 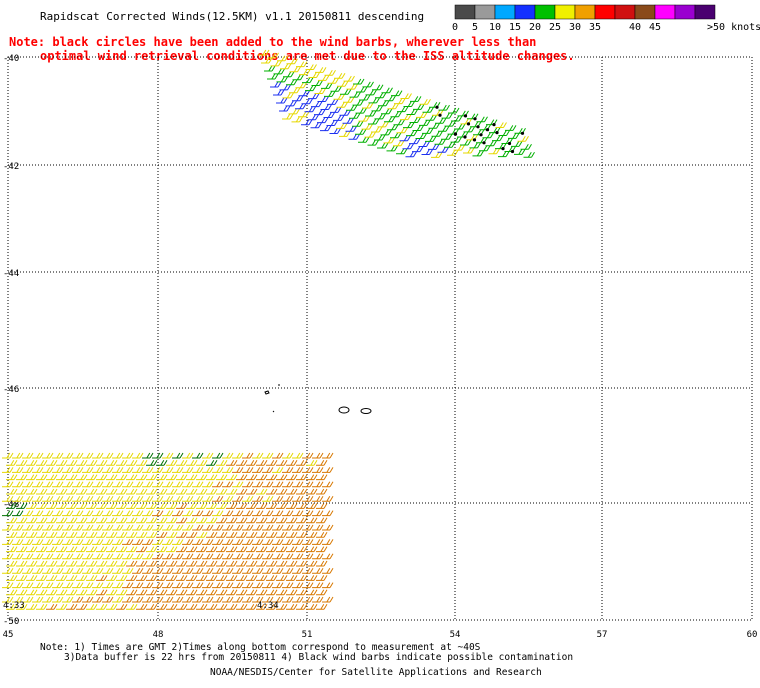 What do you see at coordinates (494, 125) in the screenshot?
I see `contamination-marker` at bounding box center [494, 125].